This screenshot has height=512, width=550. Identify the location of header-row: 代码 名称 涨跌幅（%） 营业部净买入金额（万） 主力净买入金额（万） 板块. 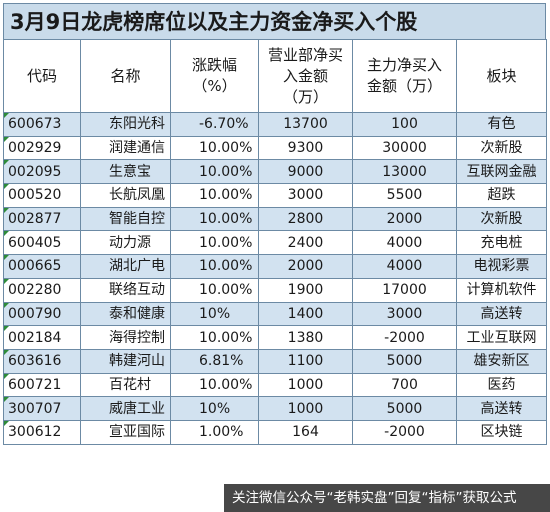
(275, 76).